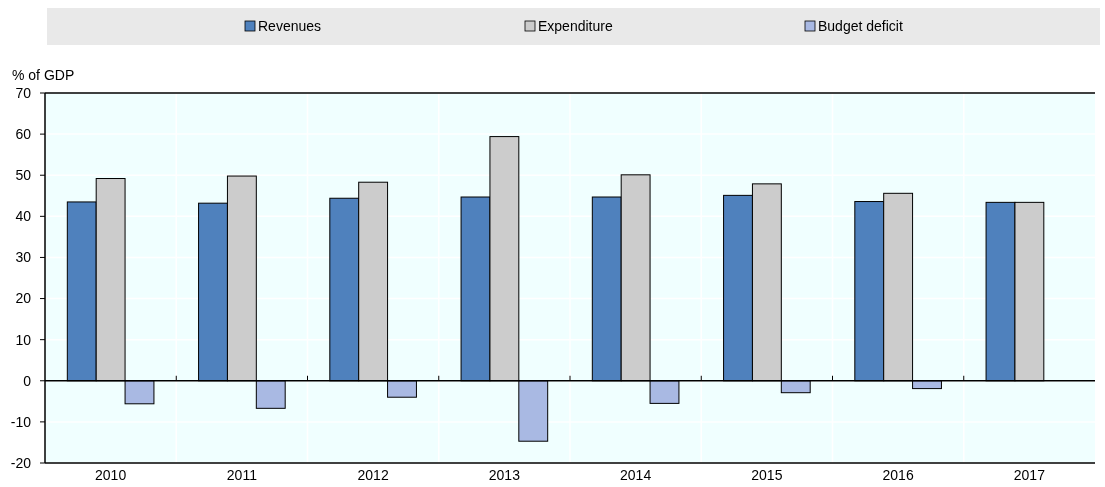 Image resolution: width=1105 pixels, height=487 pixels. I want to click on x-tick-label: 2016, so click(898, 475).